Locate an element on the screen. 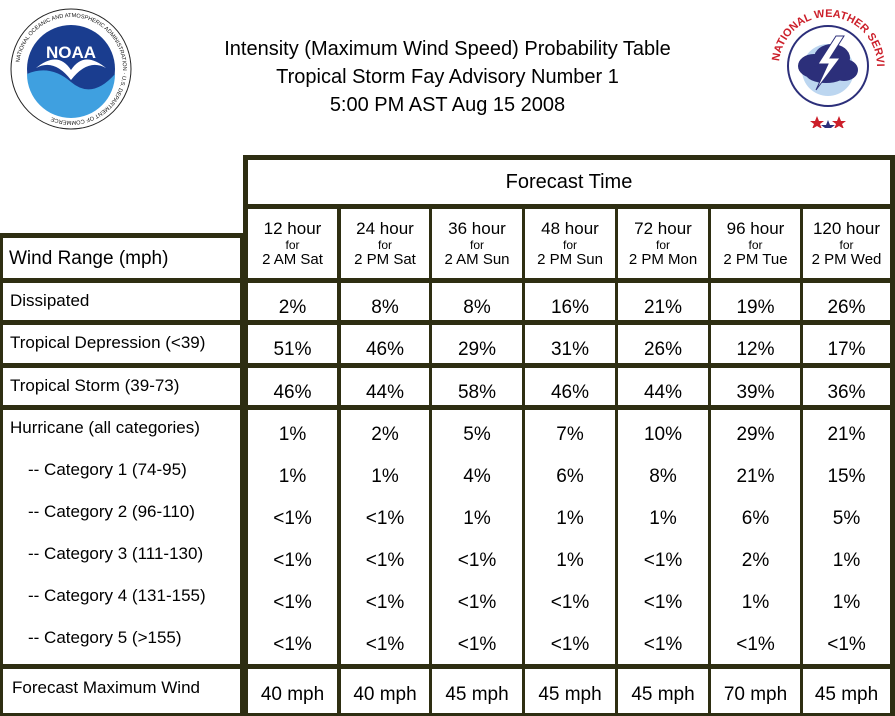  column-time: 2 PM Wed is located at coordinates (846, 259).